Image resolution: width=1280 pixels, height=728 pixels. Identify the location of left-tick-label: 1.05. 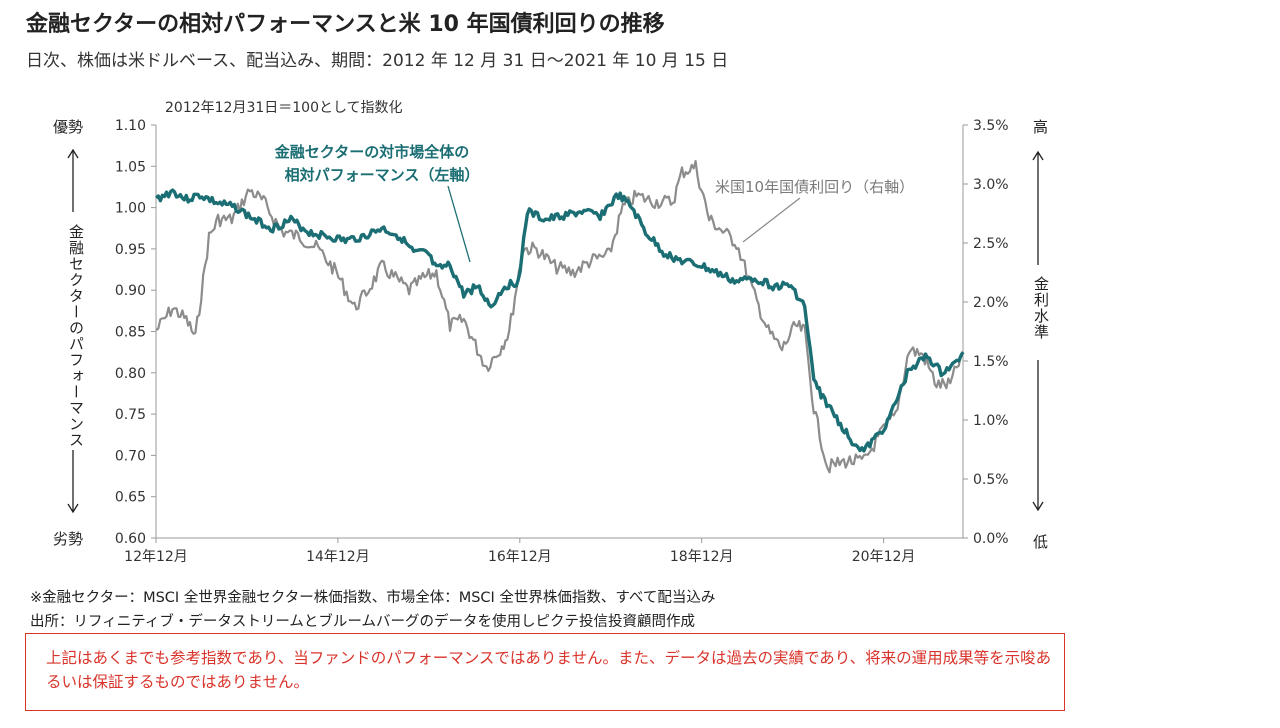
(130, 167).